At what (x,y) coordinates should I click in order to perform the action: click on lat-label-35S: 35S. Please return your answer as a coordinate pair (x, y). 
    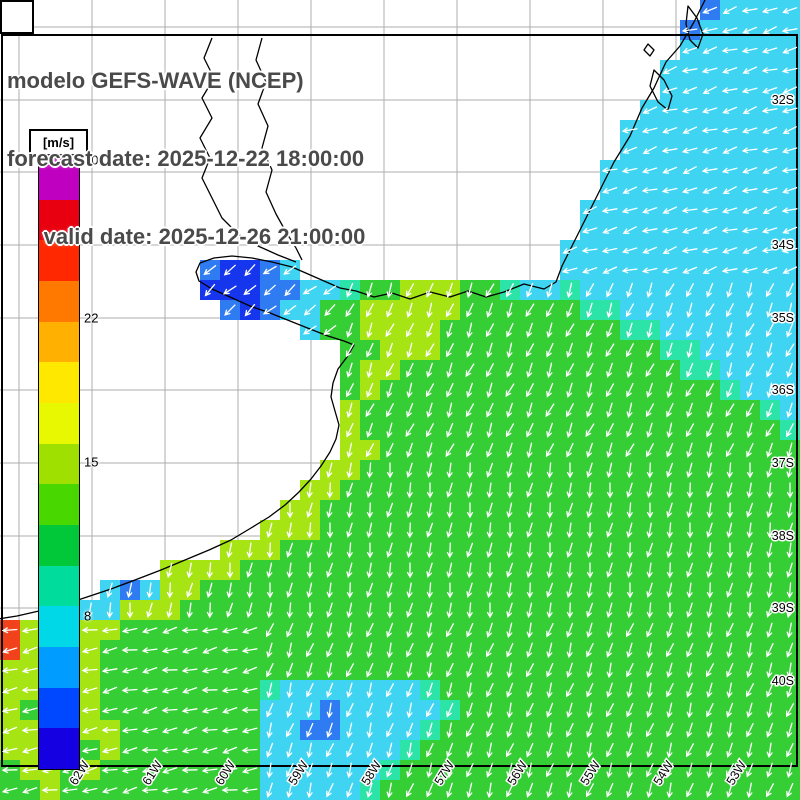
    Looking at the image, I should click on (783, 318).